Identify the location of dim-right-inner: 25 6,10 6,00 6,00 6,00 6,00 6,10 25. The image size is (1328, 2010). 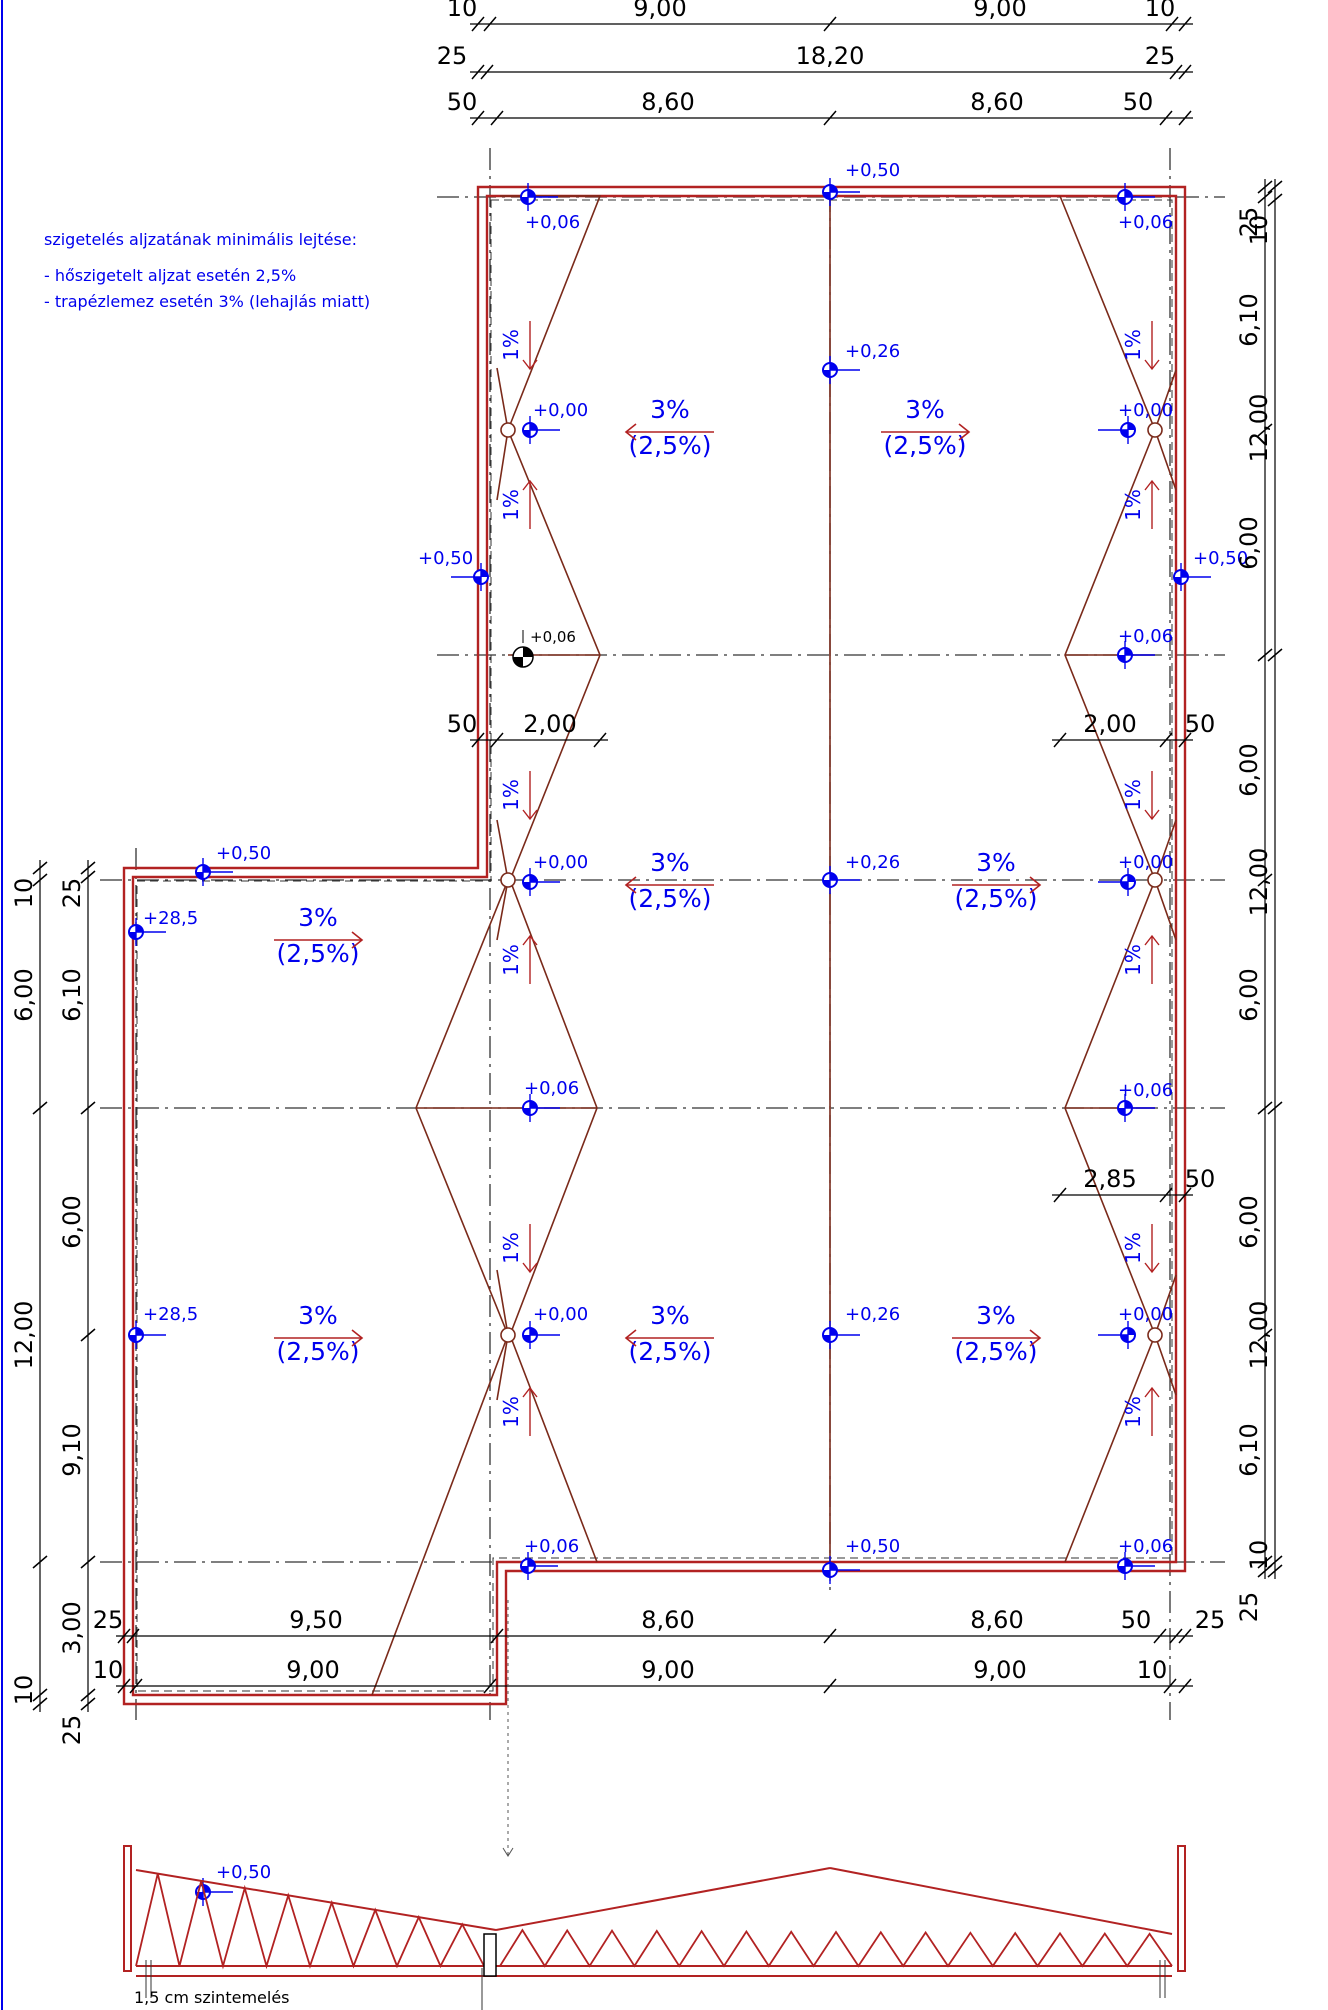
(1254, 901).